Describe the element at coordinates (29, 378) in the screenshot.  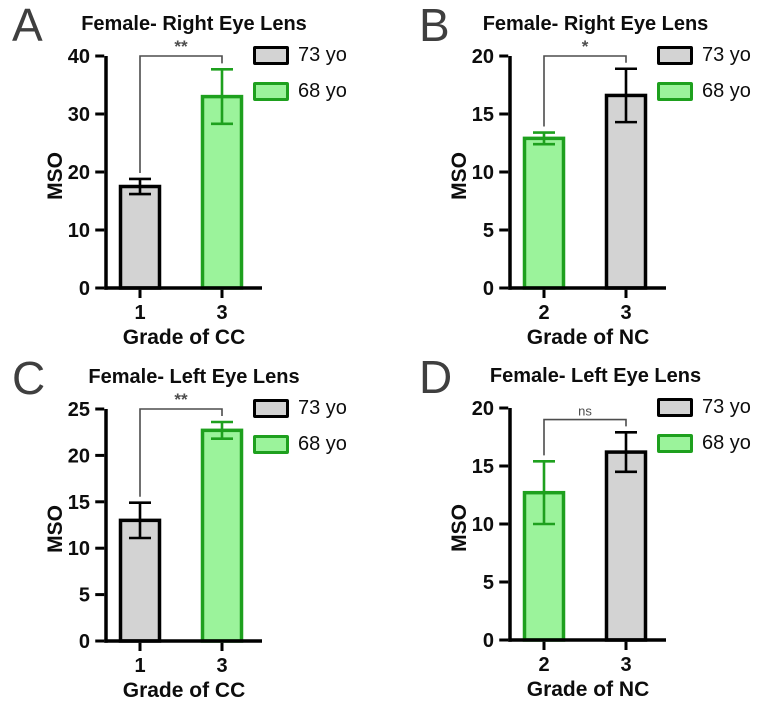
I see `panel-letter-c: C` at that location.